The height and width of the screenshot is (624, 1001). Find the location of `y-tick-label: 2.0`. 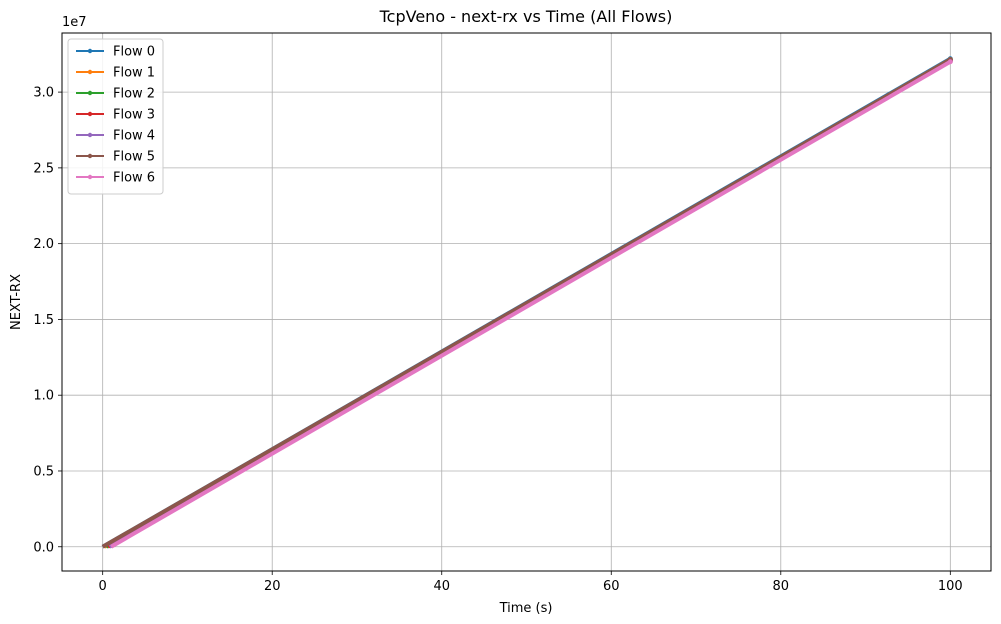

y-tick-label: 2.0 is located at coordinates (43, 244).